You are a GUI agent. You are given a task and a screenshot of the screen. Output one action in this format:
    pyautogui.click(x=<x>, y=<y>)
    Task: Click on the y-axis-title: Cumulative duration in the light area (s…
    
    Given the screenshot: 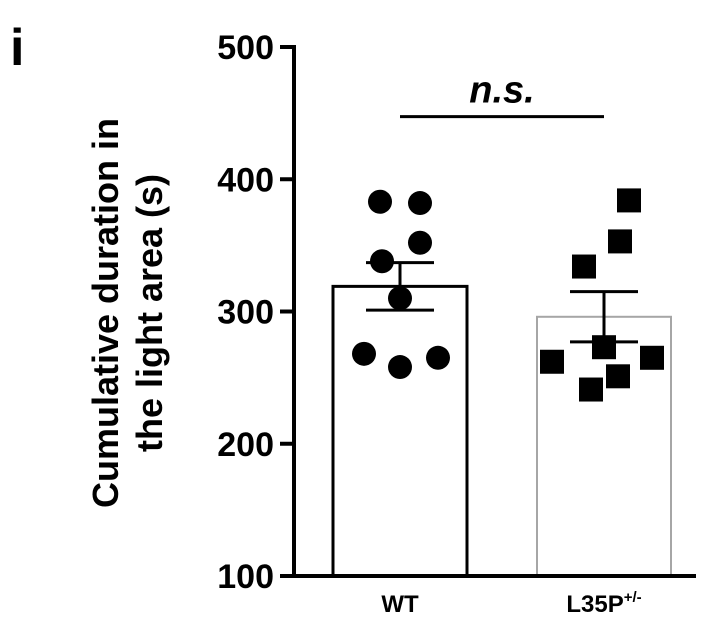 What is the action you would take?
    pyautogui.click(x=127, y=313)
    